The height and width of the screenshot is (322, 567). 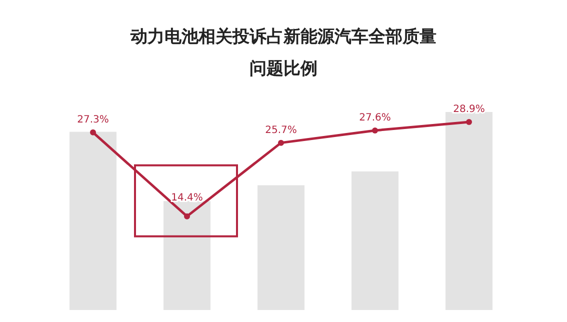 I want to click on data-label: 28.9%, so click(x=469, y=109).